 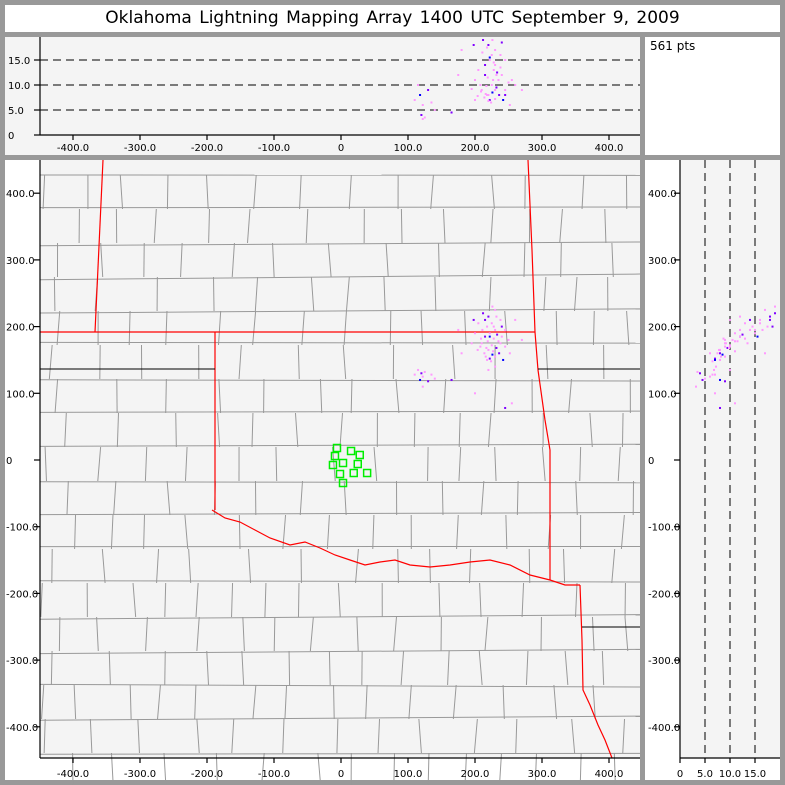 I want to click on map-x-tick-label: 200.0, so click(x=475, y=774).